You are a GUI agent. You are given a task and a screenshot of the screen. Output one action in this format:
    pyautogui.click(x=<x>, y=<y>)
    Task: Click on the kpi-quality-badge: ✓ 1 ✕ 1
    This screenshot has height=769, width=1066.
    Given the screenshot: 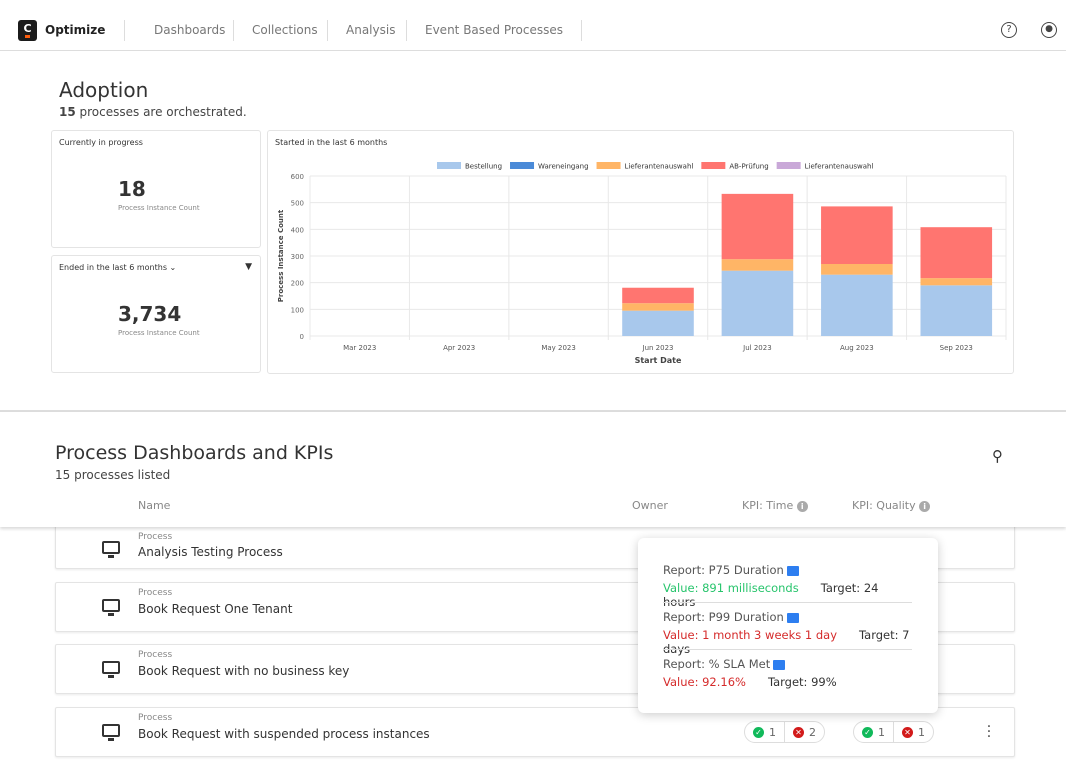 What is the action you would take?
    pyautogui.click(x=893, y=732)
    